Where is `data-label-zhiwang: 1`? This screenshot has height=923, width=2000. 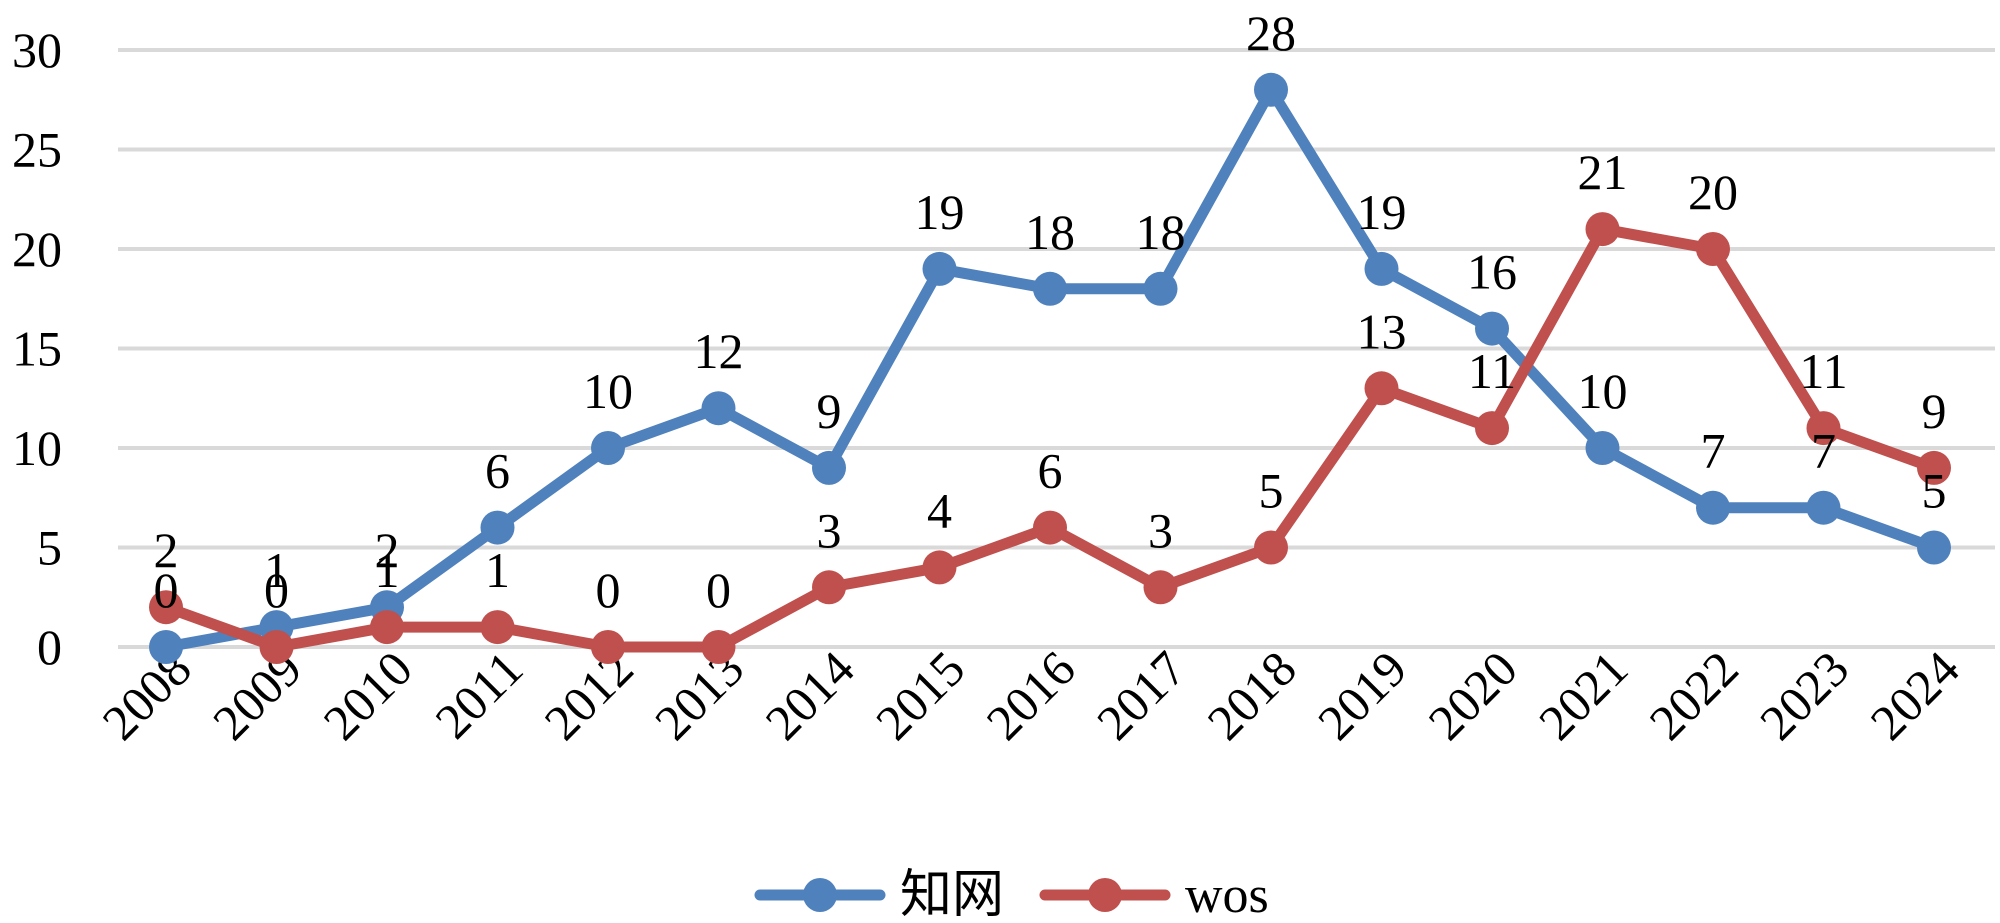
data-label-zhiwang: 1 is located at coordinates (276, 570).